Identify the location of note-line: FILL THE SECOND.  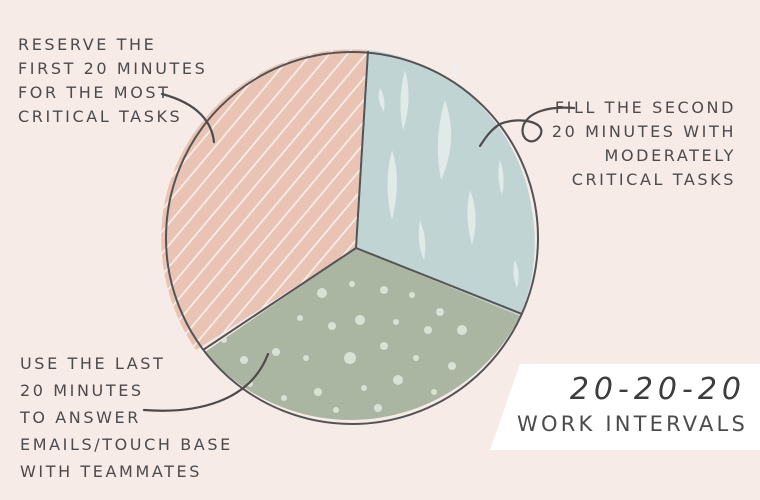
(645, 107).